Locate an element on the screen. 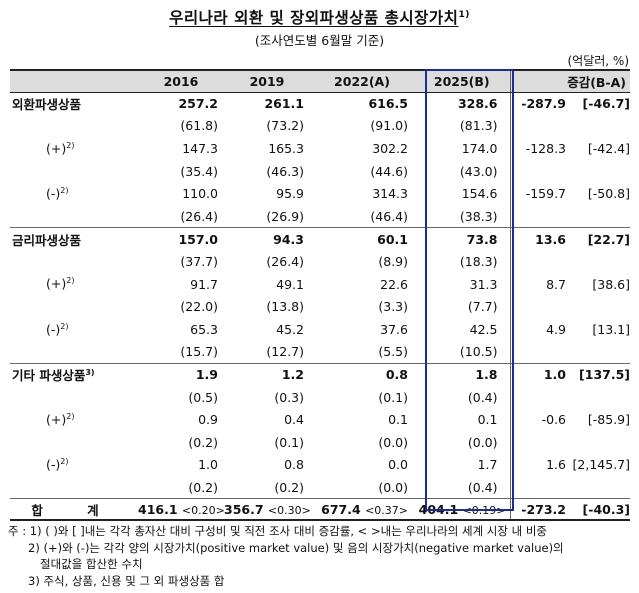 This screenshot has width=639, height=593. cell-2016: 1.0 is located at coordinates (208, 465).